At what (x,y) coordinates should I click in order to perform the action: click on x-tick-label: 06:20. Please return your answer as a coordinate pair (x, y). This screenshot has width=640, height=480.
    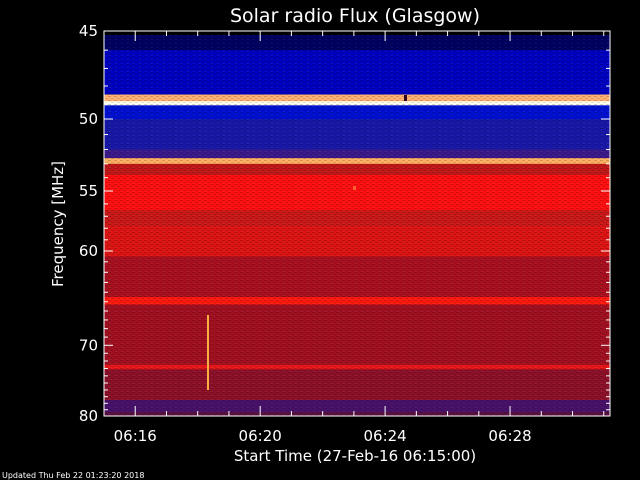
    Looking at the image, I should click on (260, 436).